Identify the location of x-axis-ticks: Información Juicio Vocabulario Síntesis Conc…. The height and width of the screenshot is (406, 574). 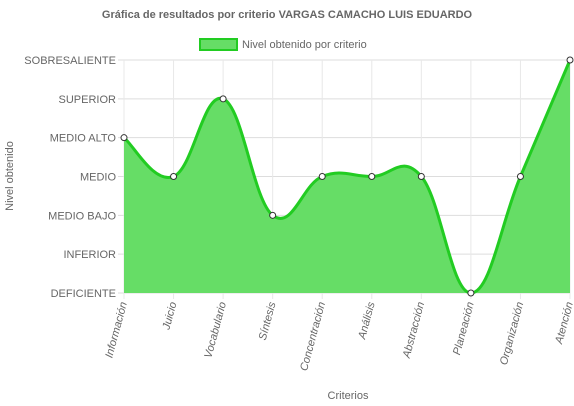
(338, 336).